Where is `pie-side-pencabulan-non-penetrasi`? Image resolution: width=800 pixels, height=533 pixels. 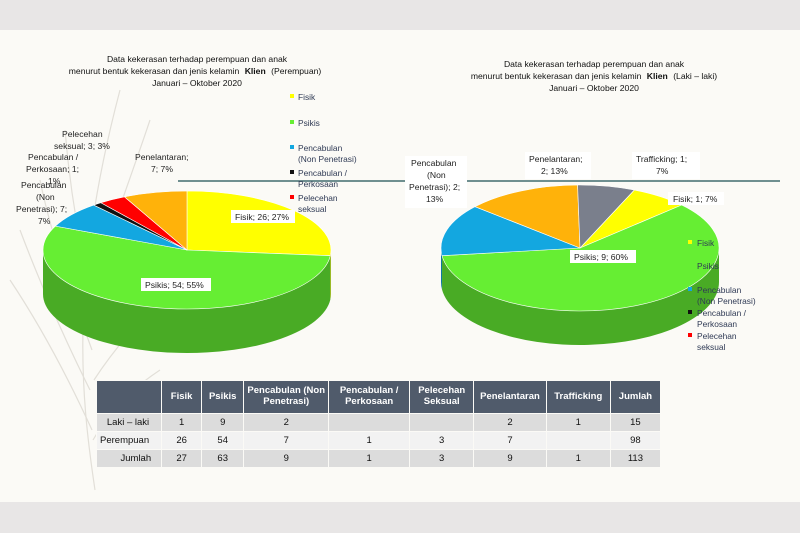 pie-side-pencabulan-non-penetrasi is located at coordinates (442, 269).